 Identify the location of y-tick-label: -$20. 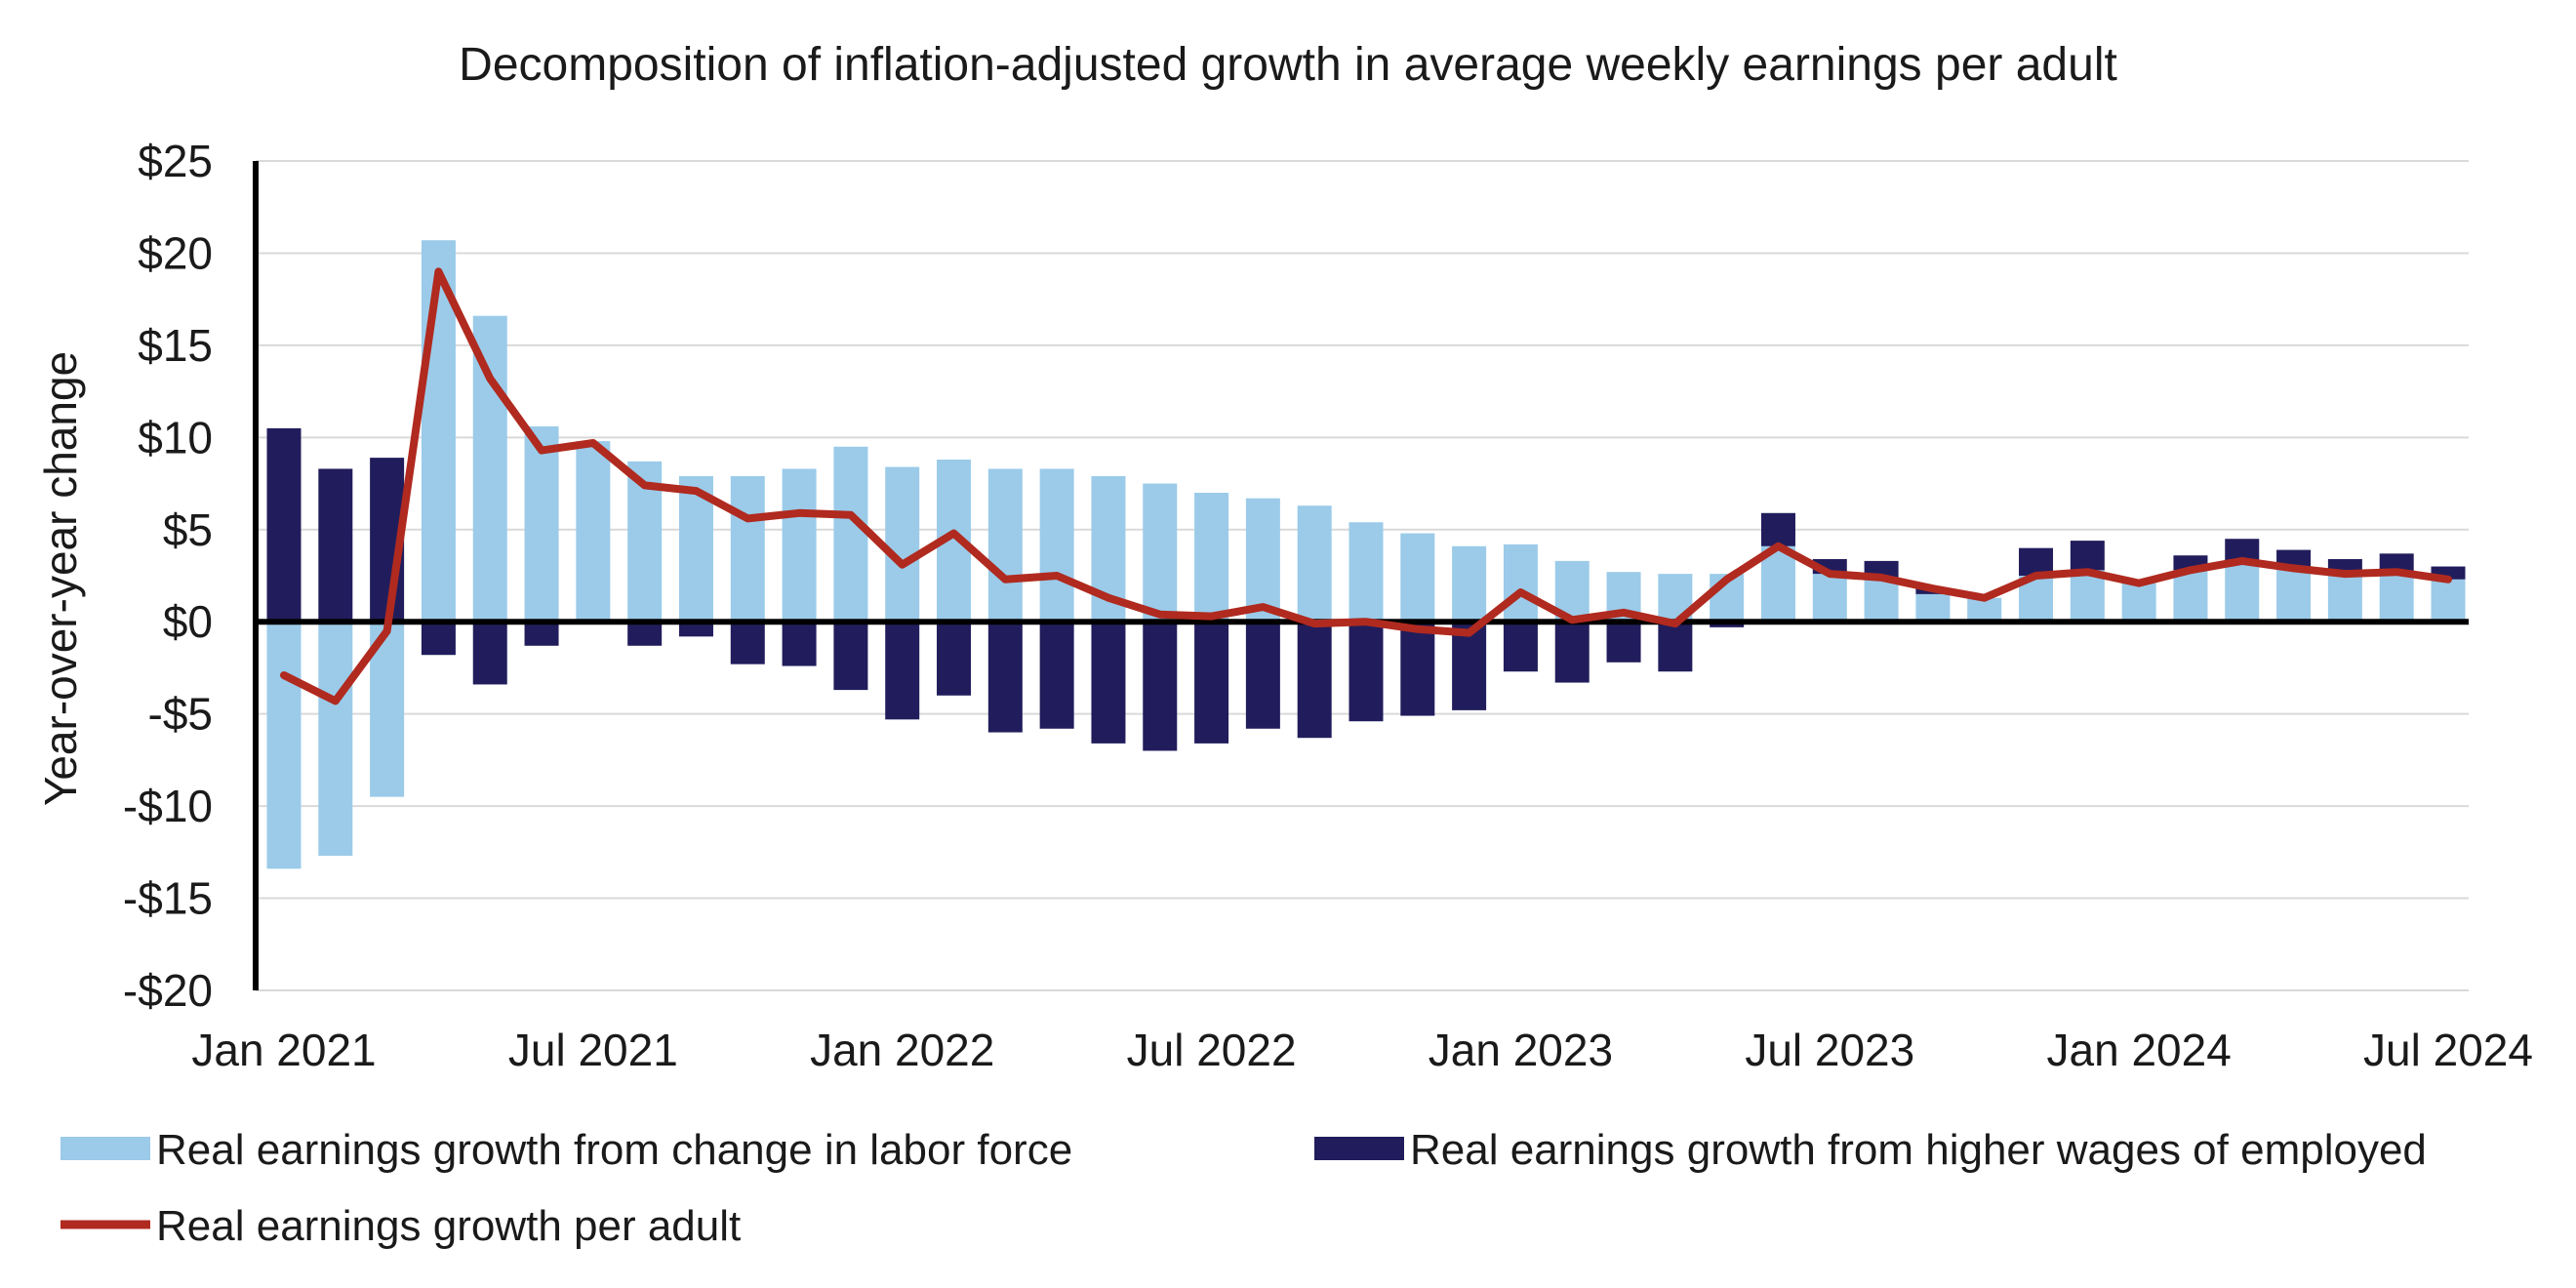
(168, 990).